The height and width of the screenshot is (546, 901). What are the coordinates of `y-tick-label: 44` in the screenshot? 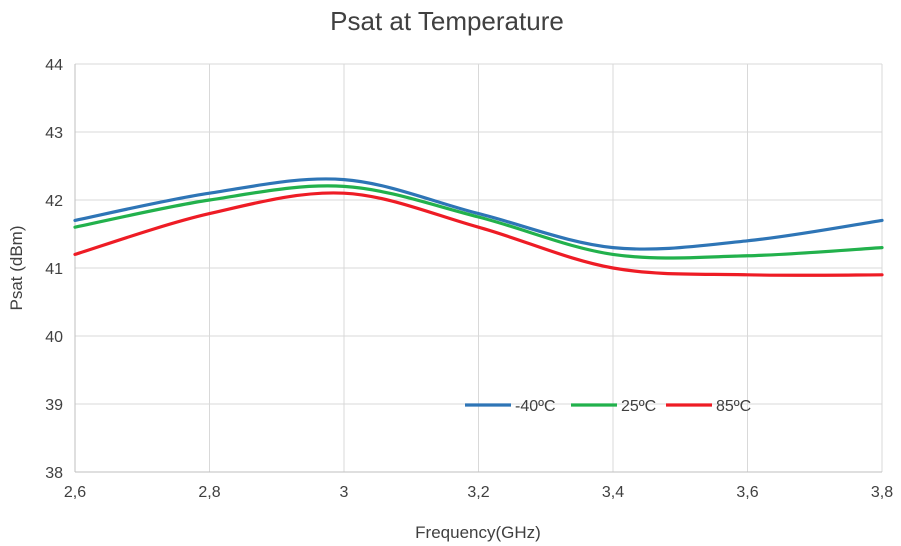 It's located at (54, 65).